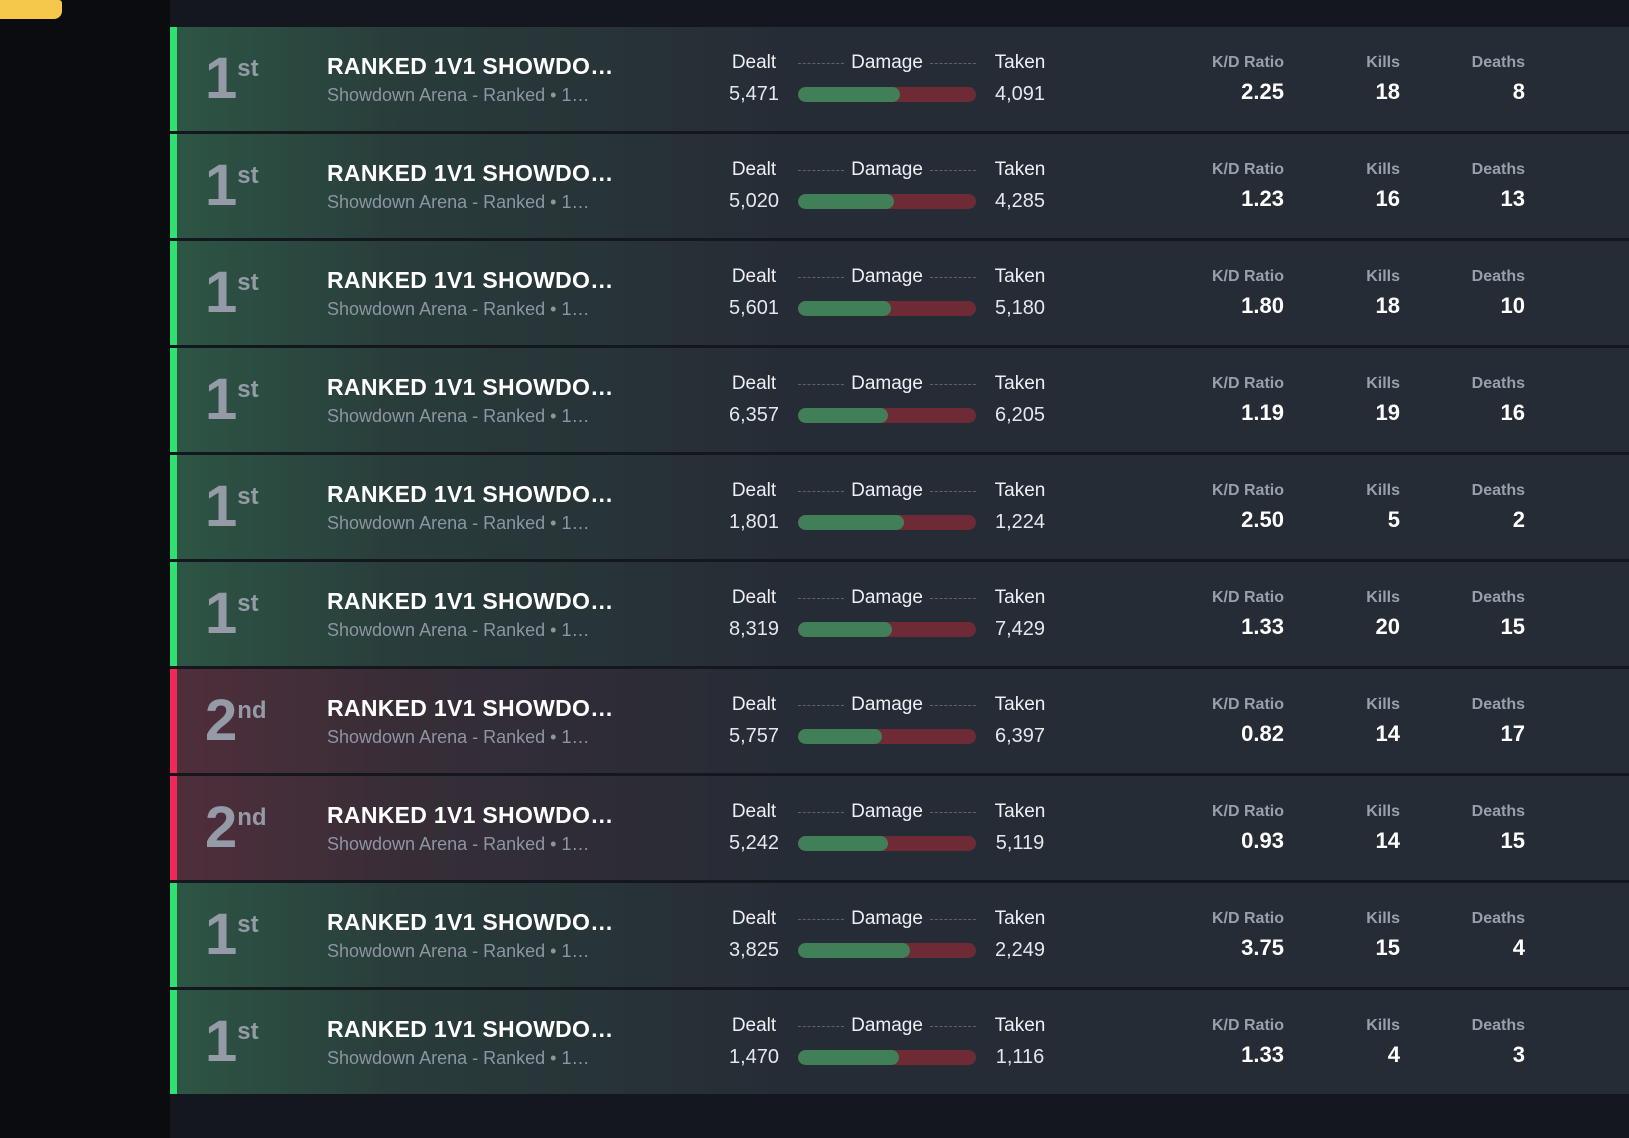 The width and height of the screenshot is (1629, 1138). Describe the element at coordinates (221, 720) in the screenshot. I see `placement-number: 2` at that location.